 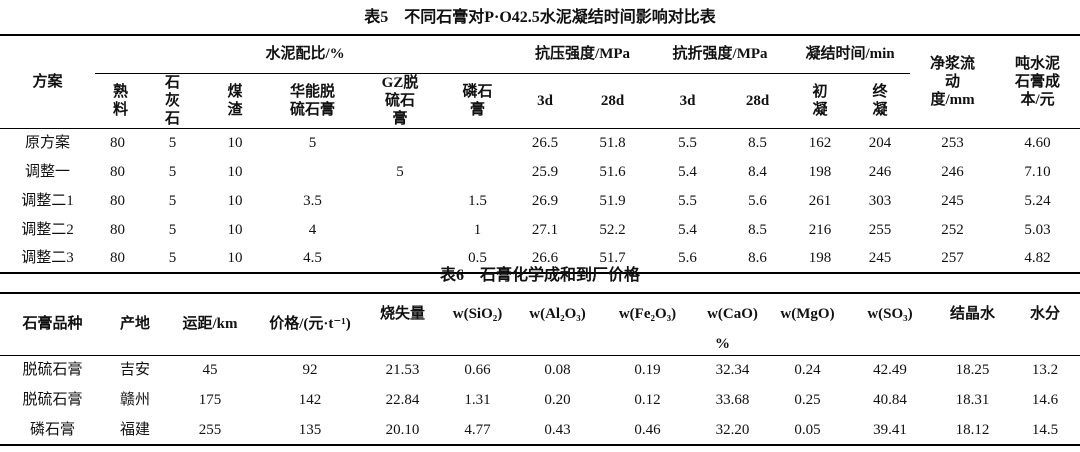 What do you see at coordinates (850, 54) in the screenshot?
I see `group-header: 凝结时间/min` at bounding box center [850, 54].